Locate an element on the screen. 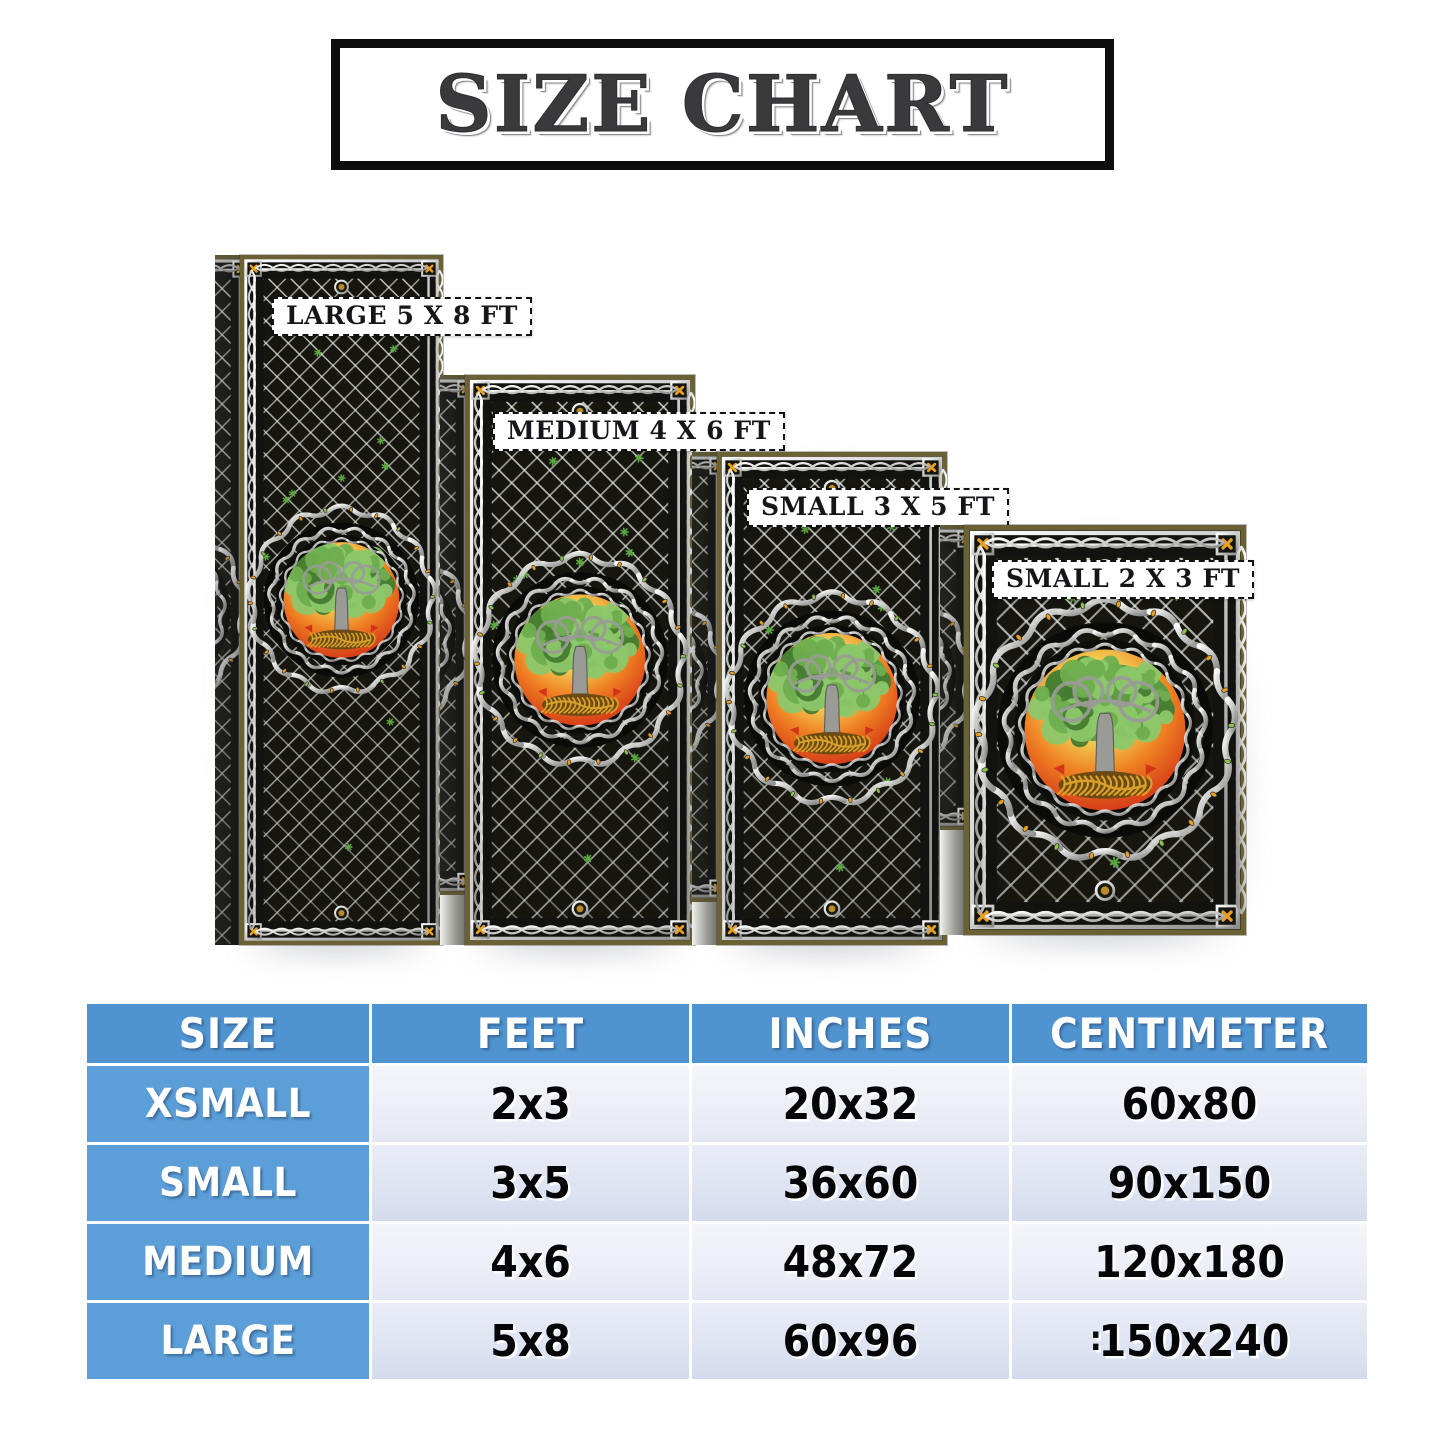 This screenshot has width=1445, height=1445. cell-size: XSMALL is located at coordinates (229, 1102).